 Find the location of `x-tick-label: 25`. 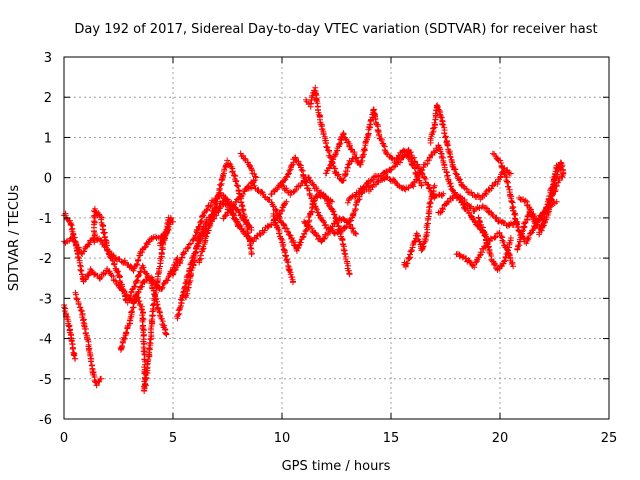

x-tick-label: 25 is located at coordinates (609, 438).